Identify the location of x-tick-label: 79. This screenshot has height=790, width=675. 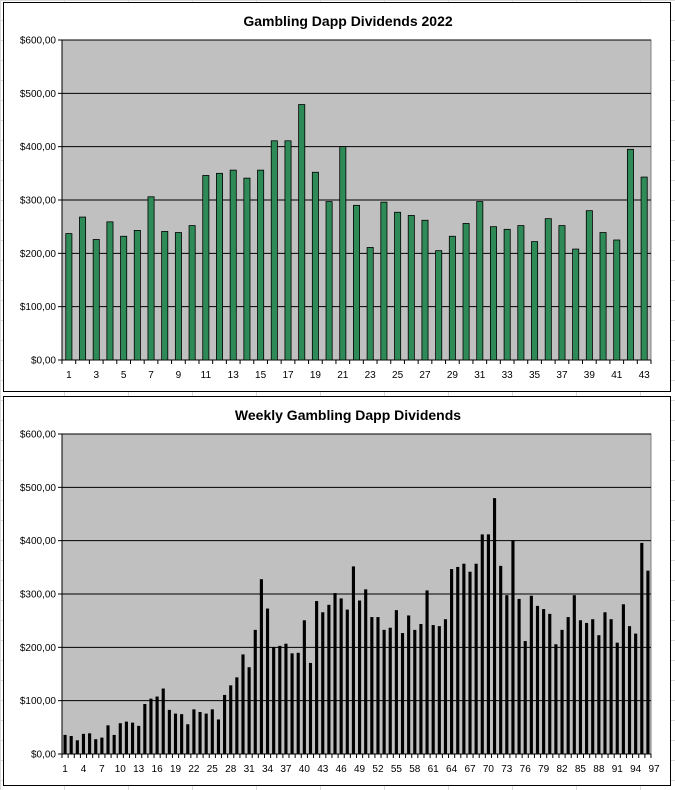
(544, 769).